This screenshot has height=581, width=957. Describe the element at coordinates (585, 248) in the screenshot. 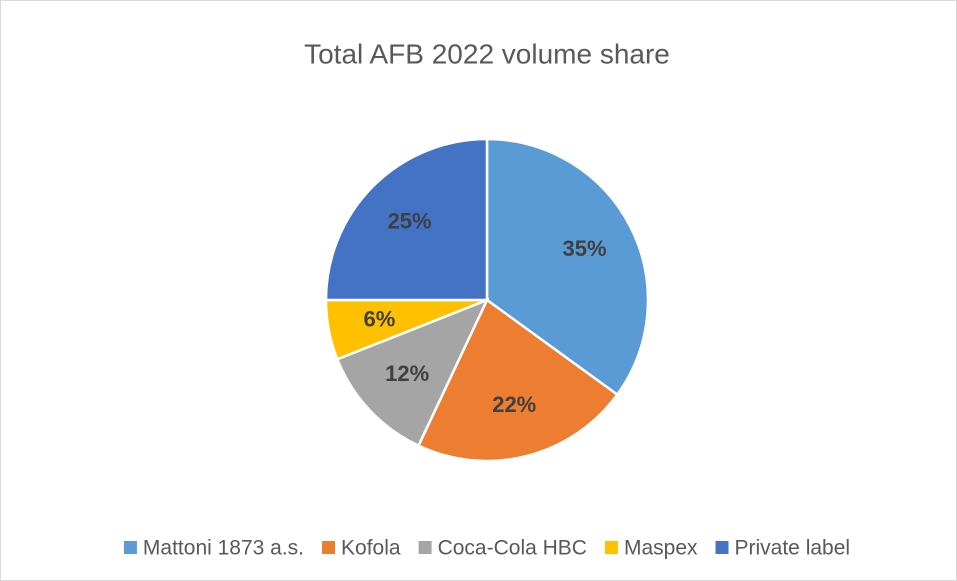

I see `data-label: 35%` at that location.